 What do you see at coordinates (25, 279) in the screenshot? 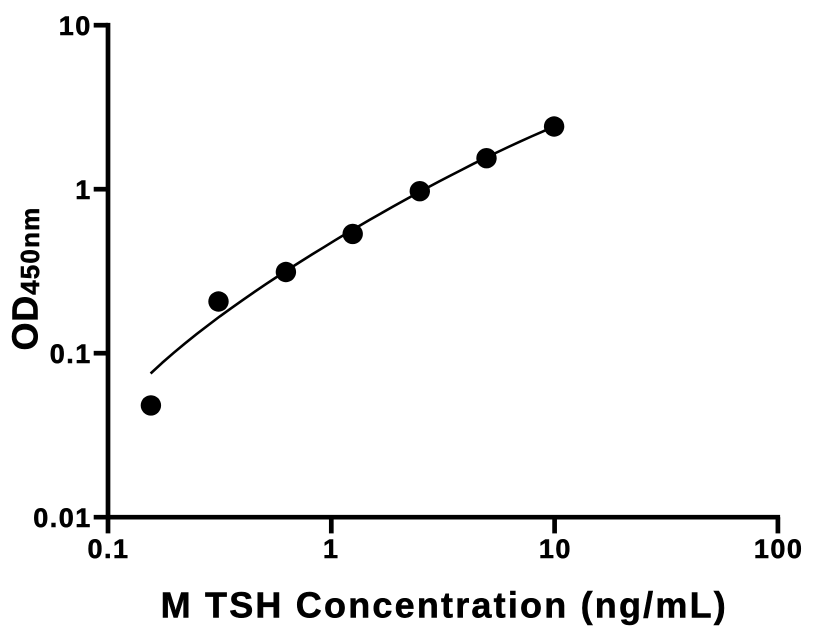
I see `svg-text: OD450nm` at bounding box center [25, 279].